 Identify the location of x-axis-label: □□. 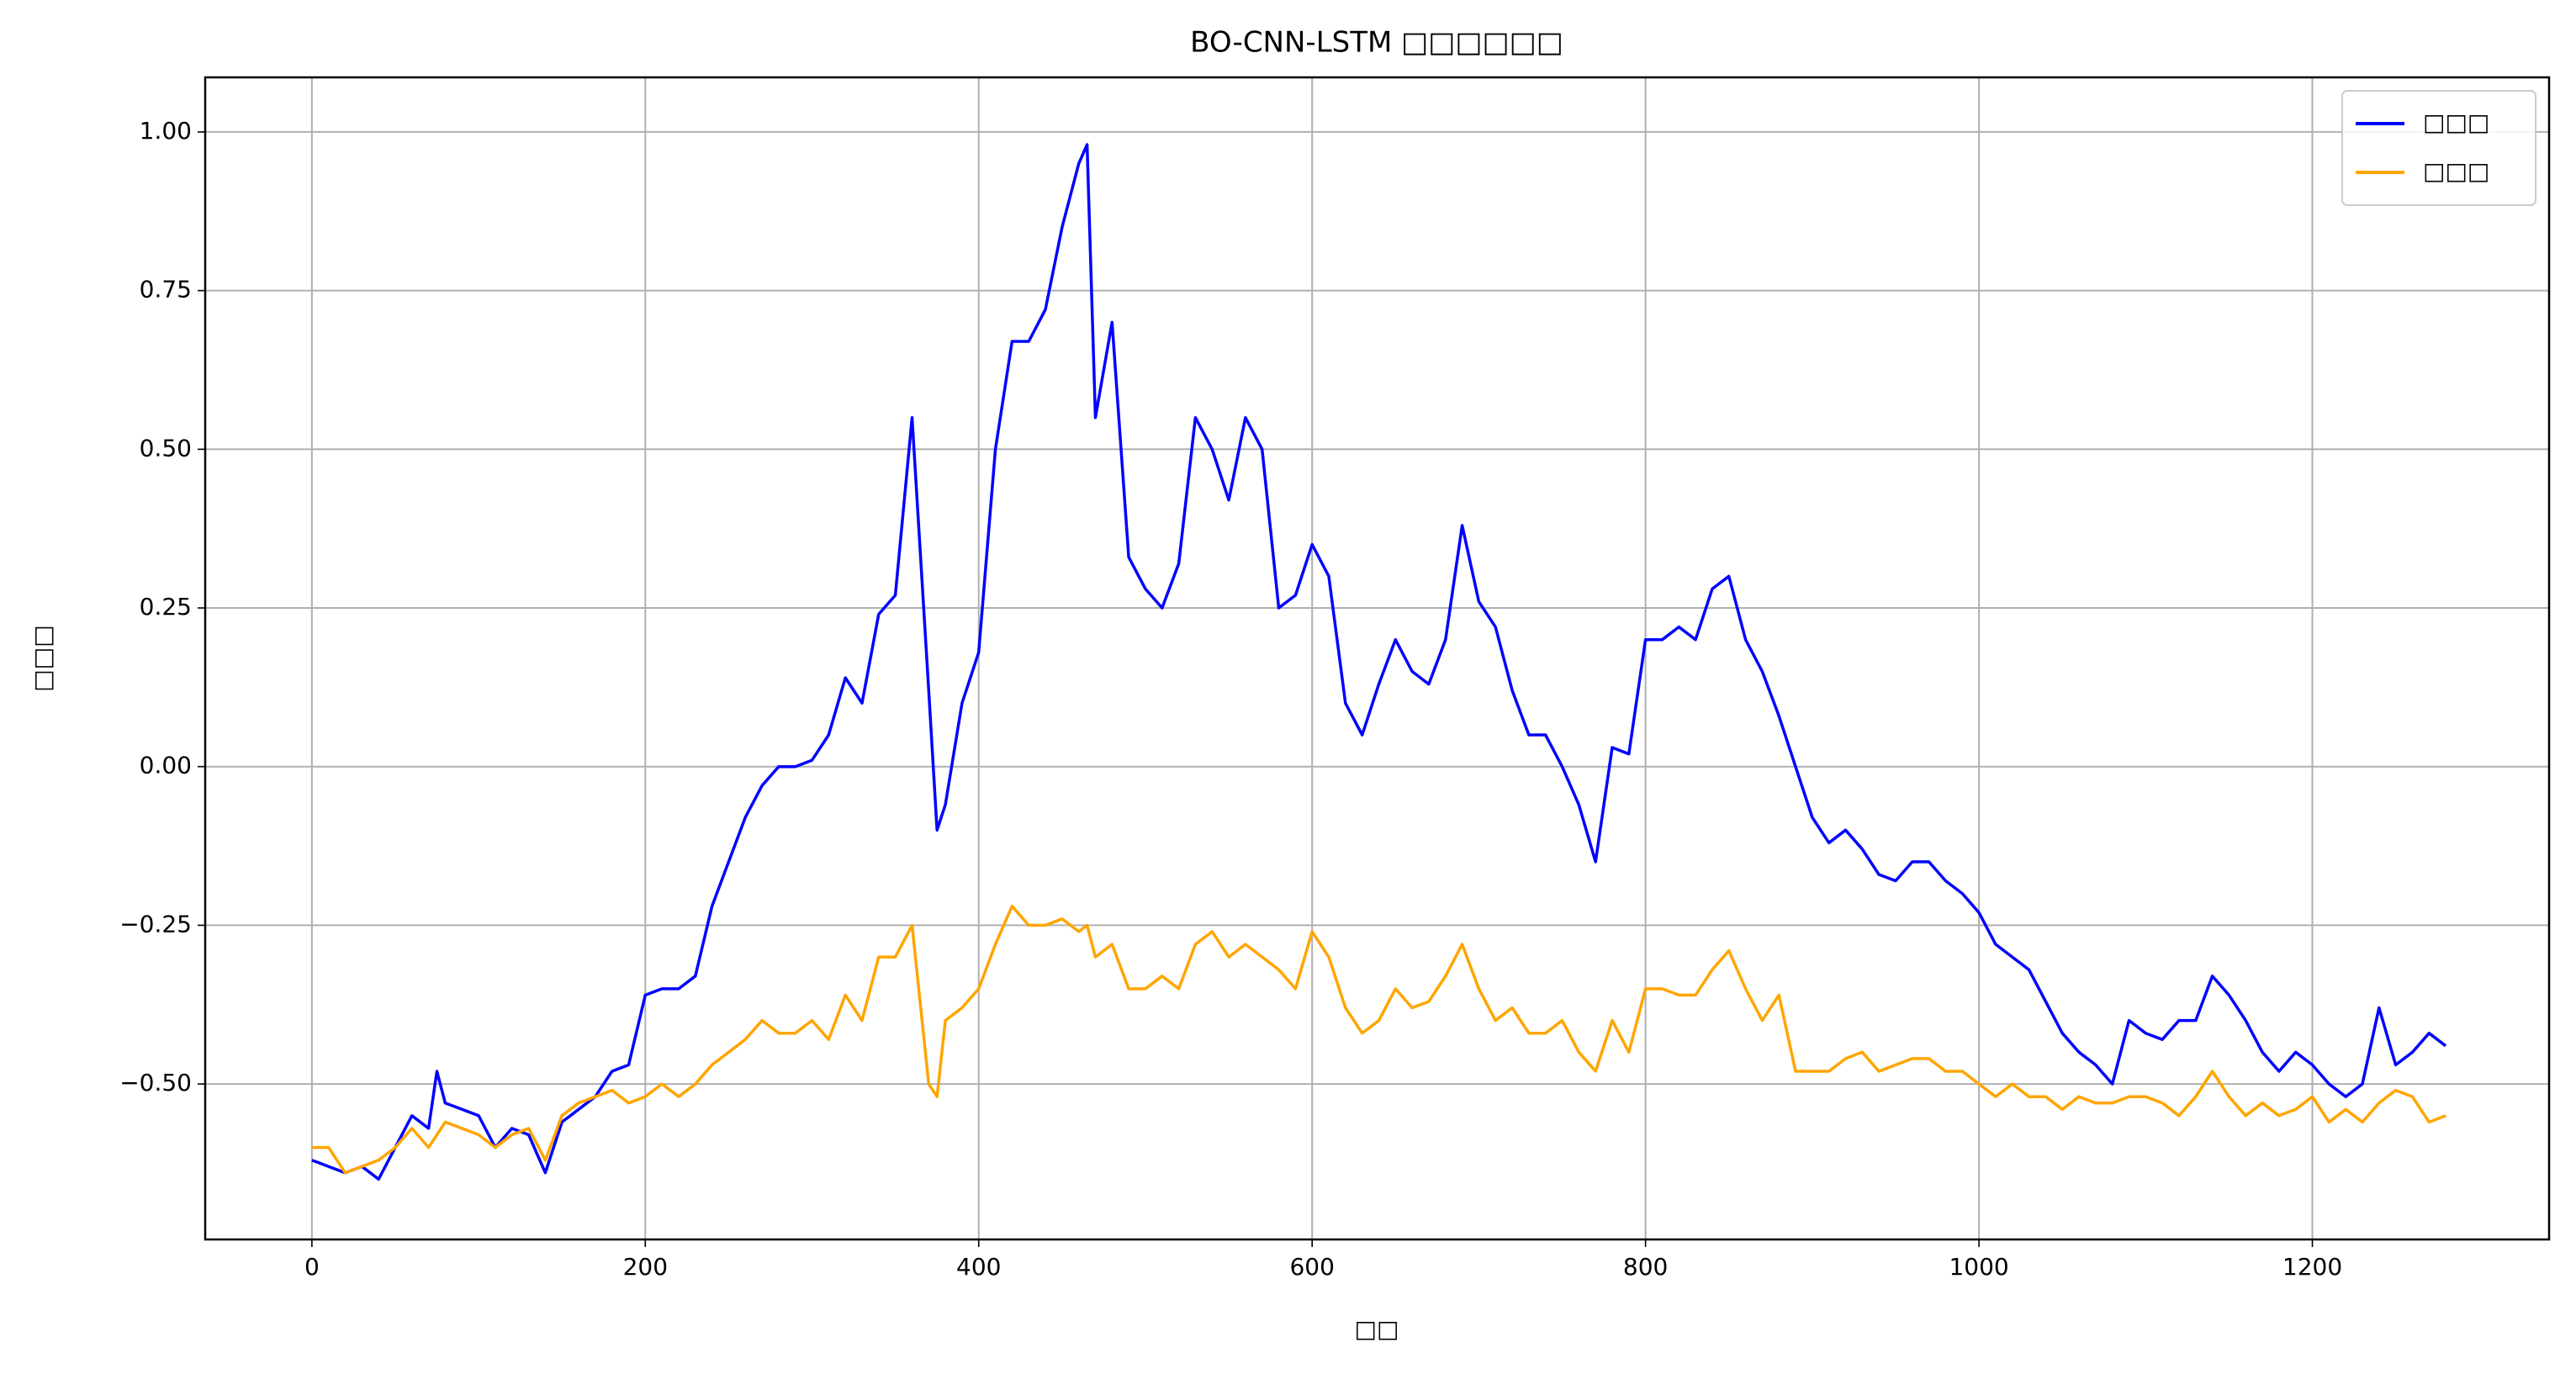
(1377, 1329).